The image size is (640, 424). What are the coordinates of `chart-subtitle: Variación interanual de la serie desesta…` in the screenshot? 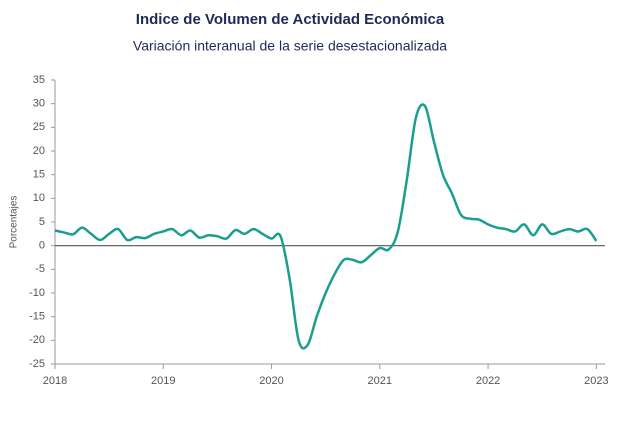 It's located at (290, 46).